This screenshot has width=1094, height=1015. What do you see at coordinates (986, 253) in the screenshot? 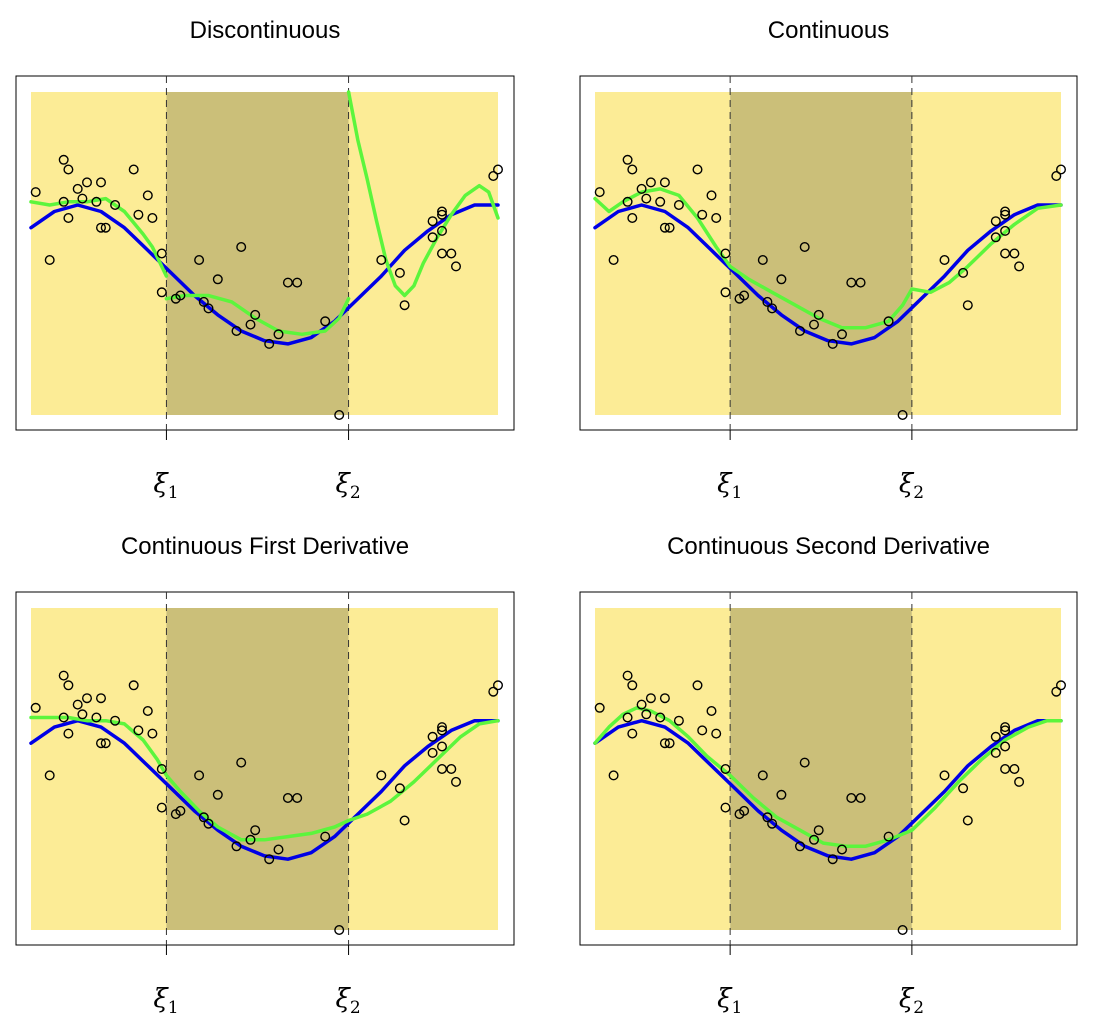
I see `right-region` at bounding box center [986, 253].